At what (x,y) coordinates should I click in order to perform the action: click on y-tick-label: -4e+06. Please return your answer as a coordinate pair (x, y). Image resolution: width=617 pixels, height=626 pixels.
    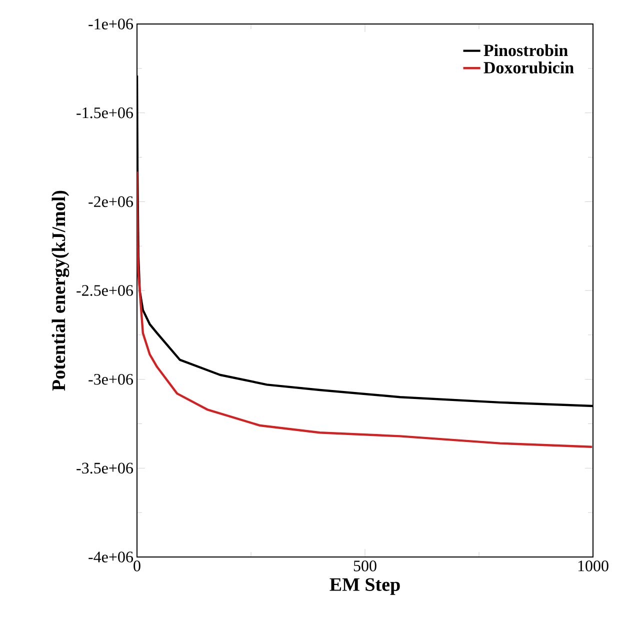
    Looking at the image, I should click on (110, 557).